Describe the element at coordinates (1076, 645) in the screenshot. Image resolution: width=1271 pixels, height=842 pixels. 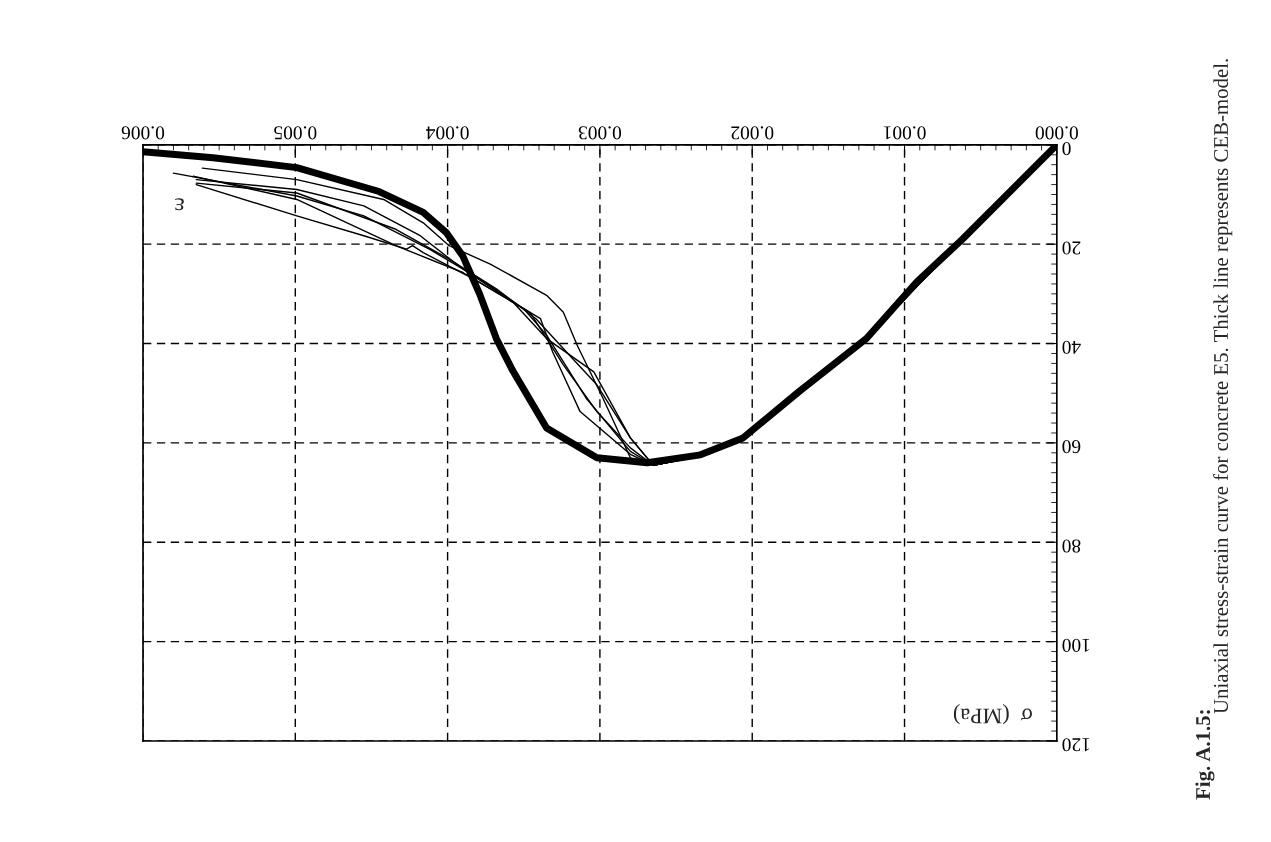
I see `y-tick-label: 100` at that location.